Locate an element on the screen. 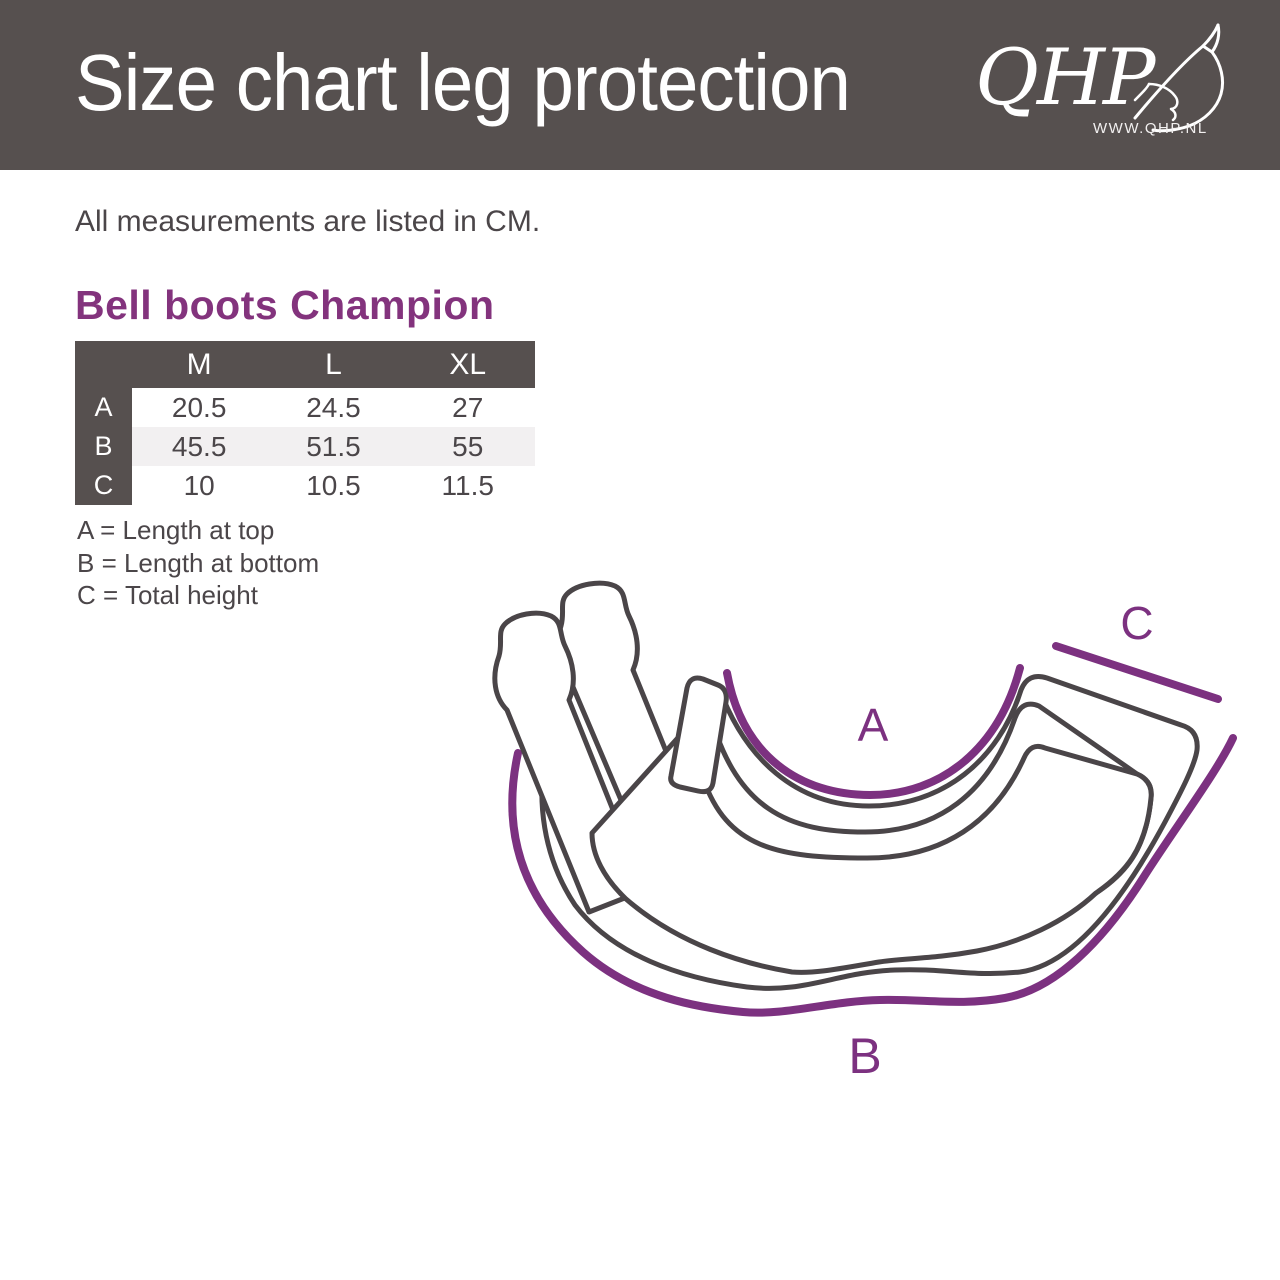 The height and width of the screenshot is (1280, 1280). cell-a-xl: 27 is located at coordinates (468, 407).